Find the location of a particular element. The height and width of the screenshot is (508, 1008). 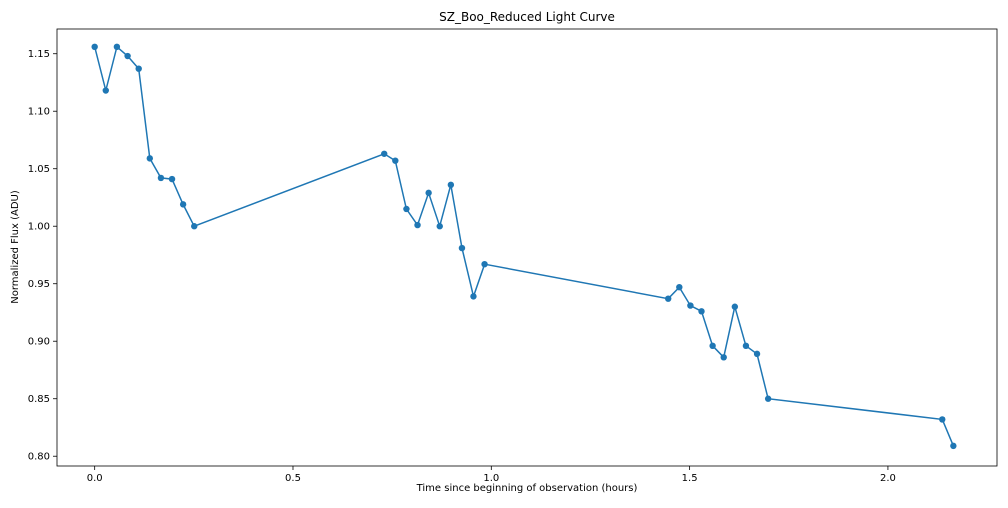

y-tick-label: 0.95 is located at coordinates (39, 284).